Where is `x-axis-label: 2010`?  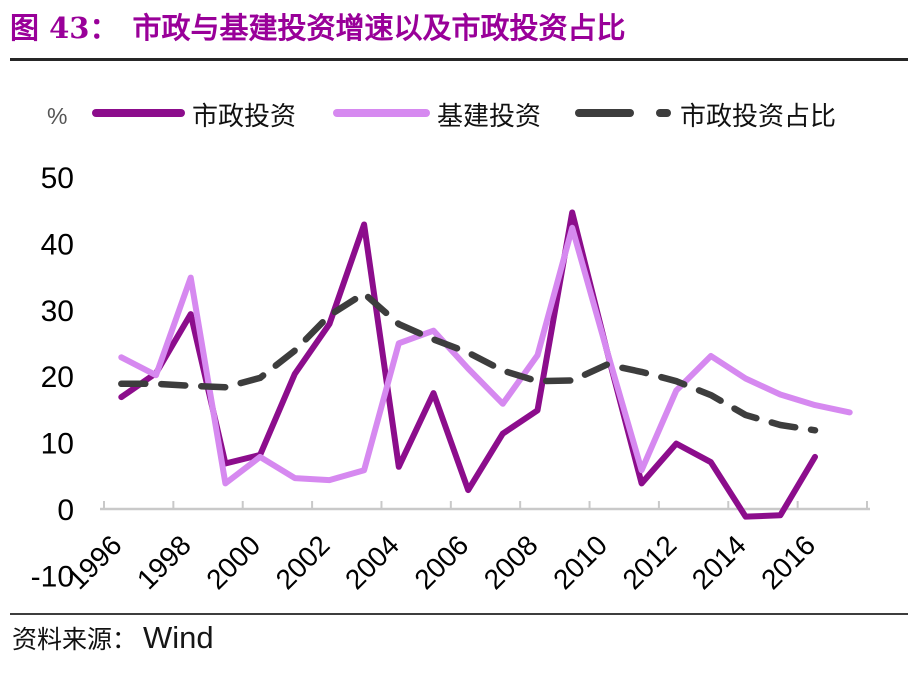
x-axis-label: 2010 is located at coordinates (580, 562).